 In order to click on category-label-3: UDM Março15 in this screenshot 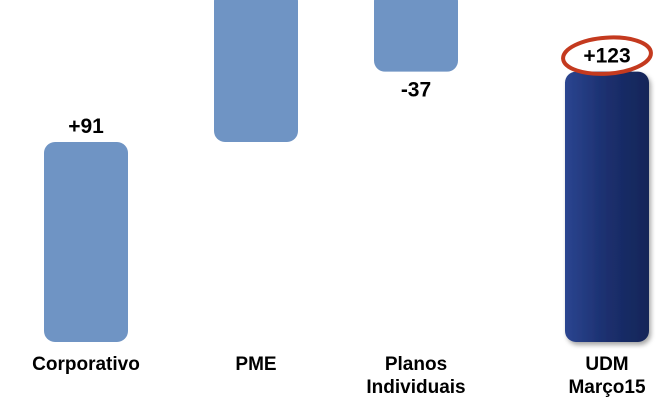, I will do `click(607, 376)`.